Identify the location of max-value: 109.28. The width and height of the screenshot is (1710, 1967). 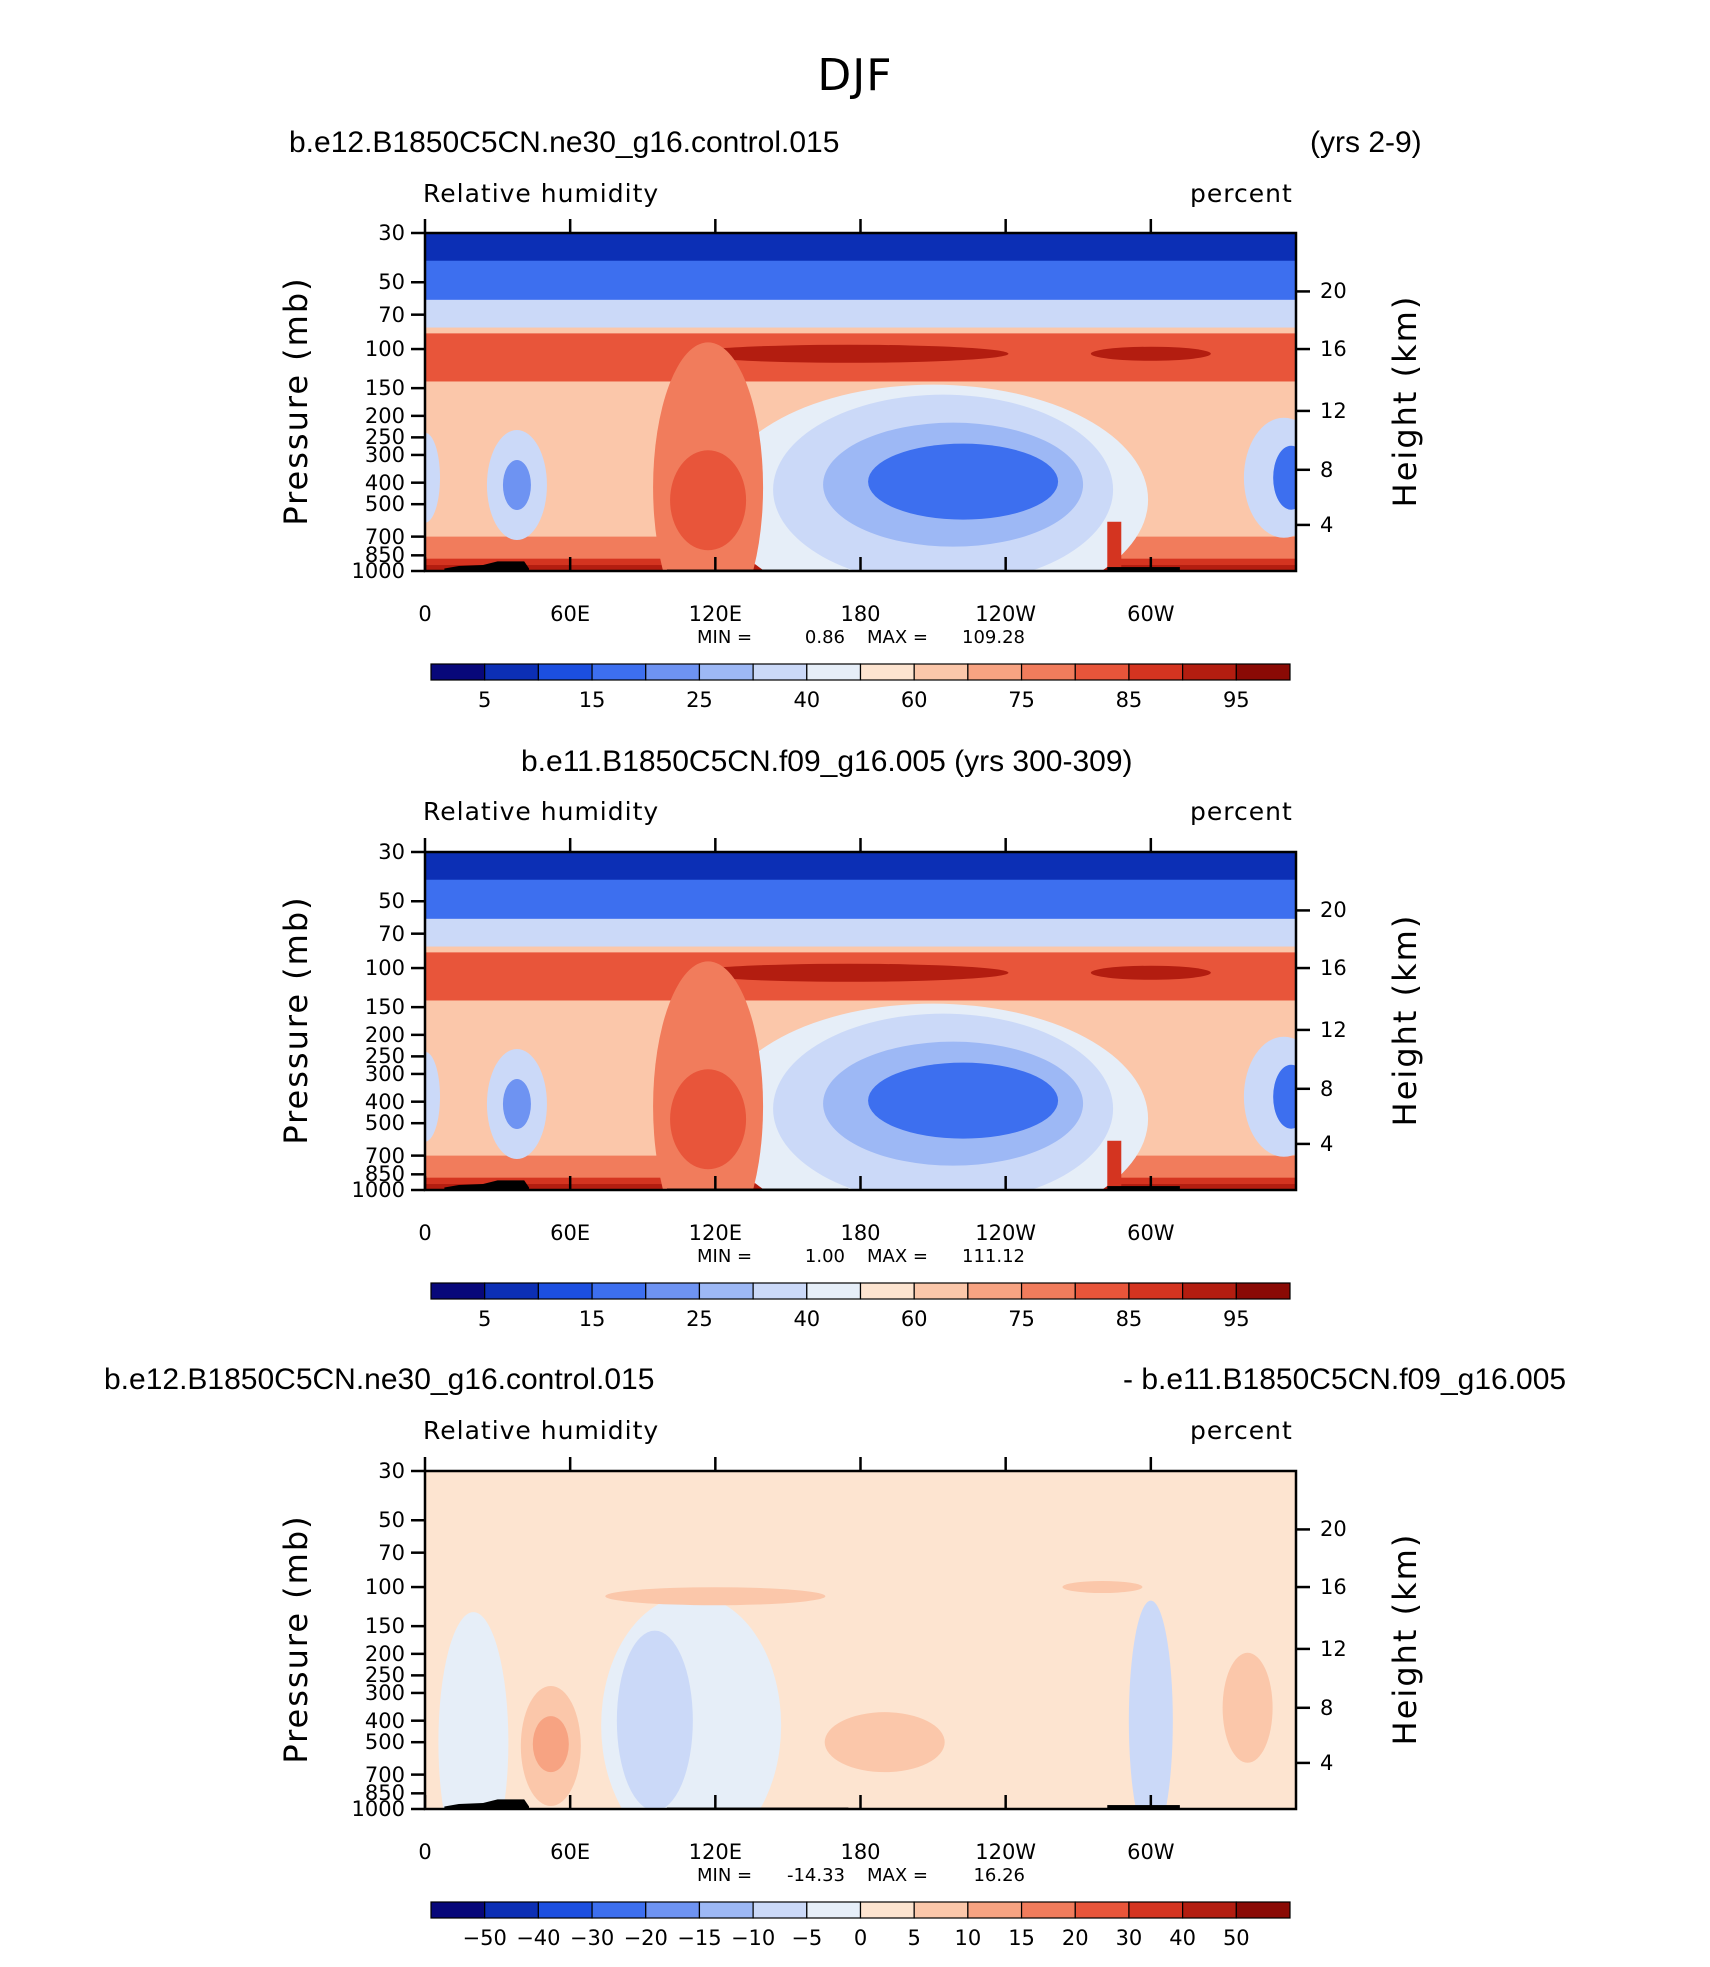
(993, 637).